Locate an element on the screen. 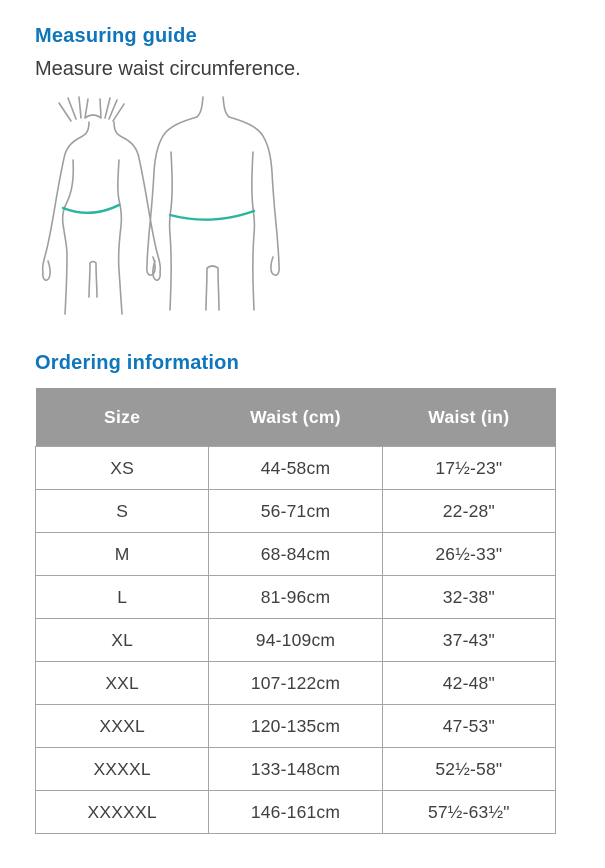  female-left-arm is located at coordinates (65, 201).